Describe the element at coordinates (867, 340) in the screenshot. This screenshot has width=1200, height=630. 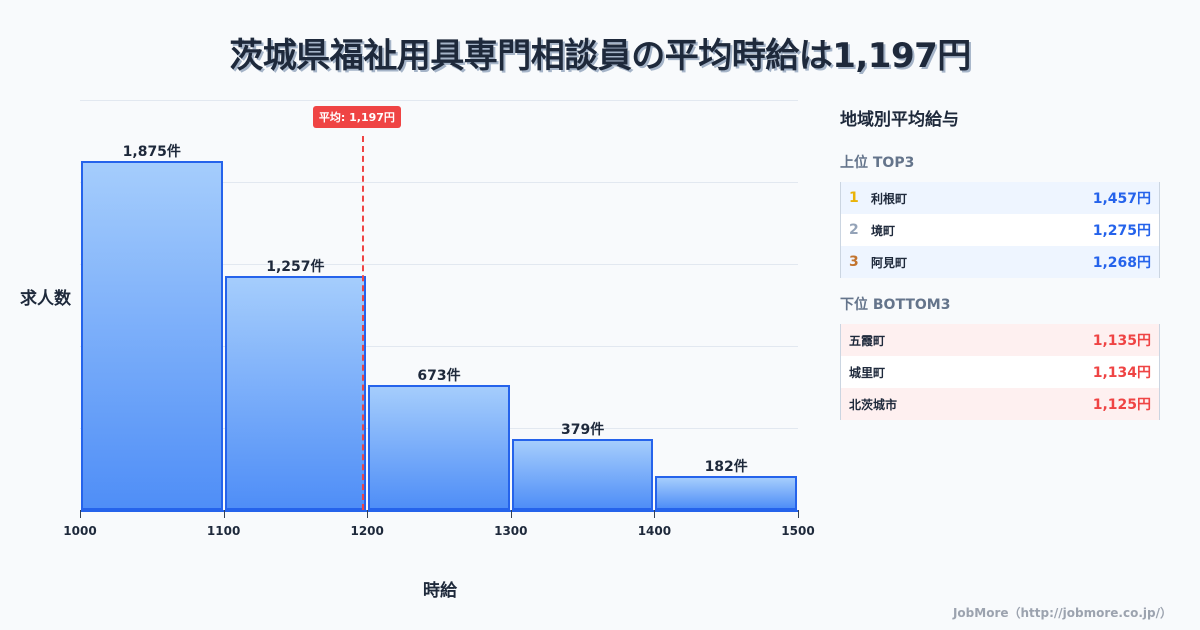
I see `region-name: 五霞町` at that location.